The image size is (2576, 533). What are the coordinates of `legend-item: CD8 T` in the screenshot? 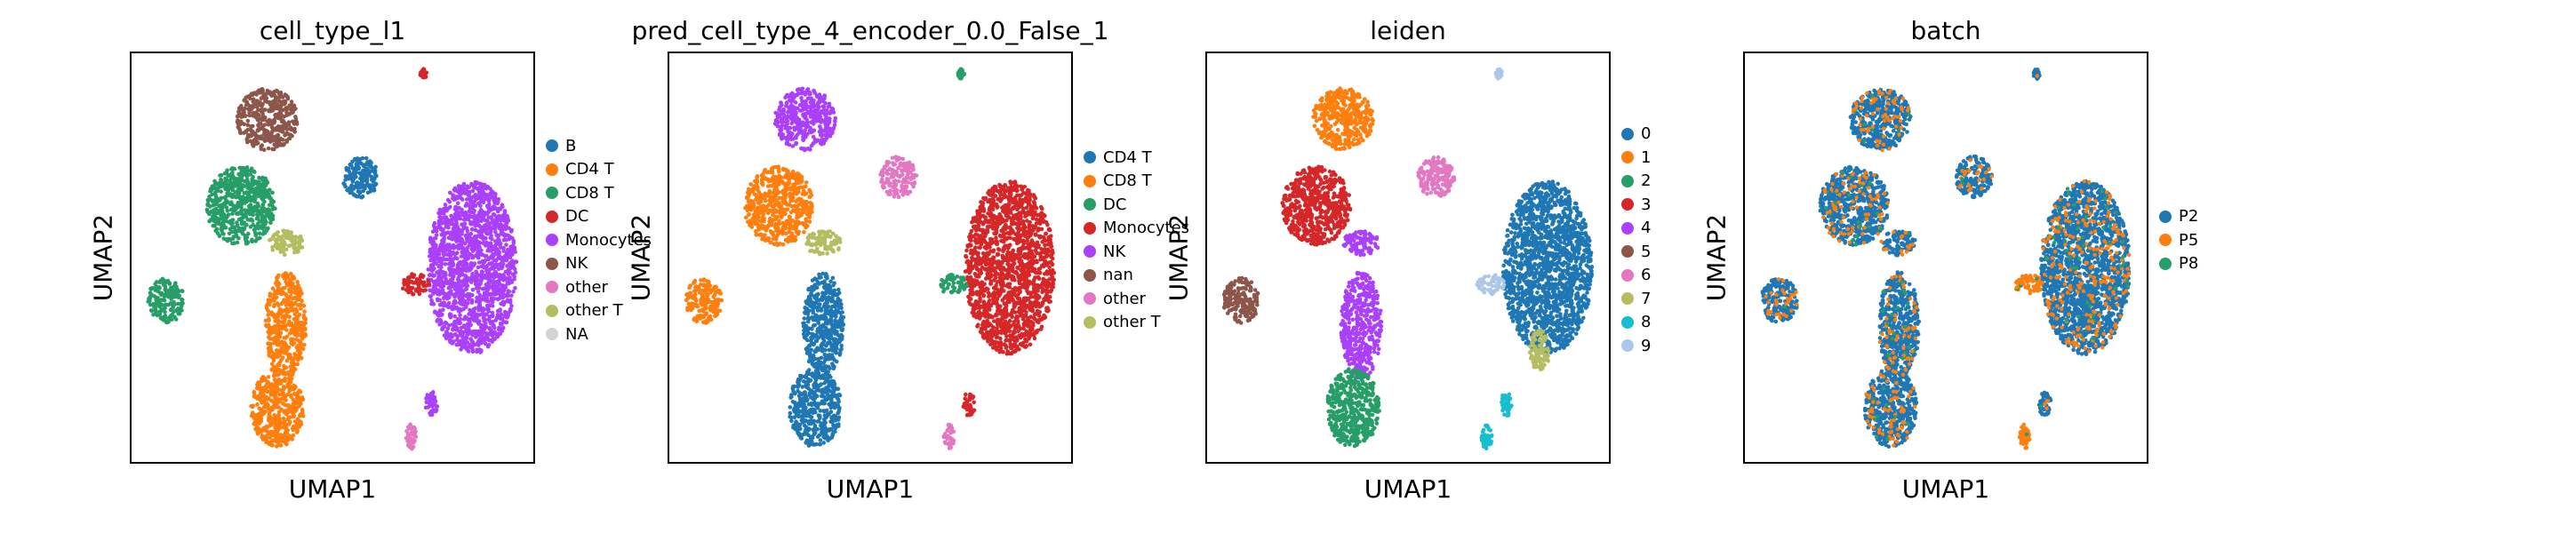 It's located at (599, 193).